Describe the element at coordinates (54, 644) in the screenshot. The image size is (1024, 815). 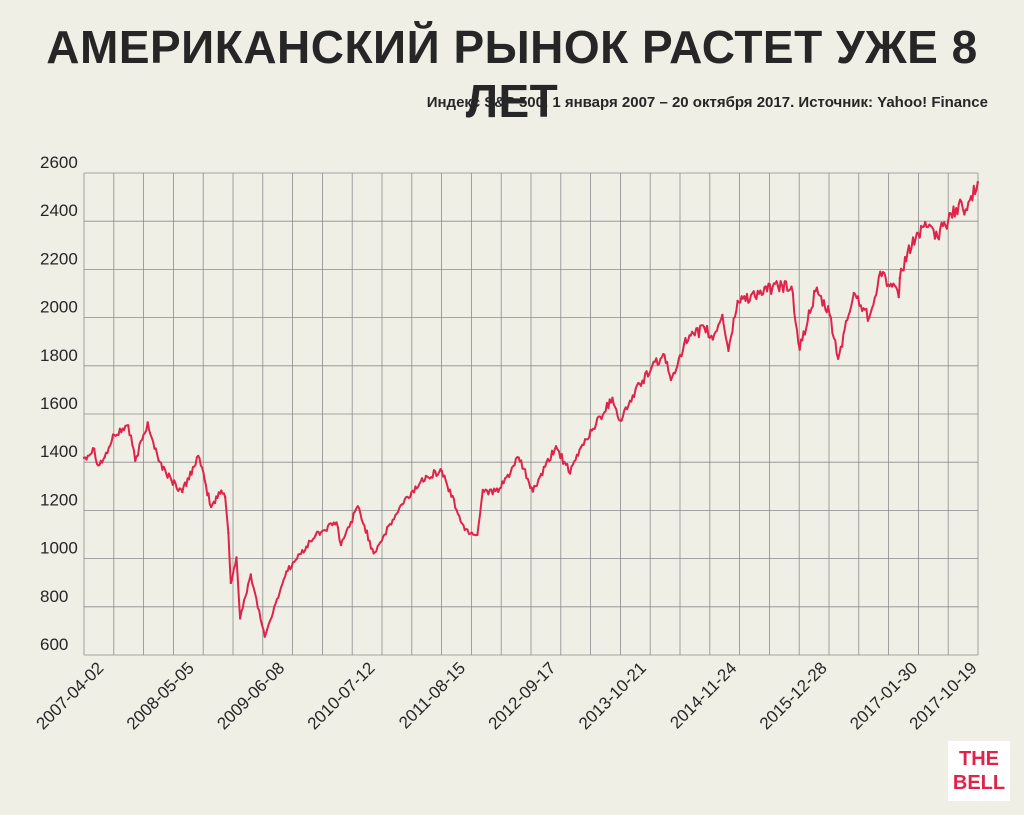
I see `y-tick-label: 600` at that location.